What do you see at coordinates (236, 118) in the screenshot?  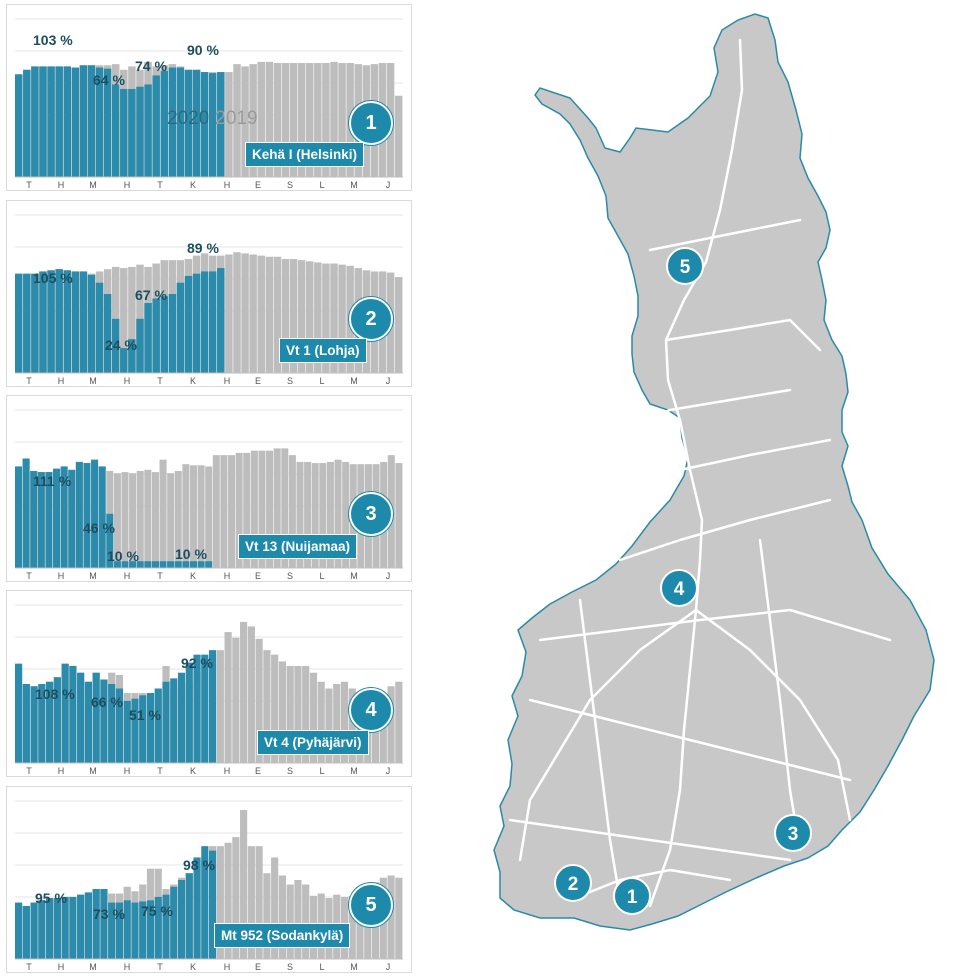 I see `legend-2019: 2019` at bounding box center [236, 118].